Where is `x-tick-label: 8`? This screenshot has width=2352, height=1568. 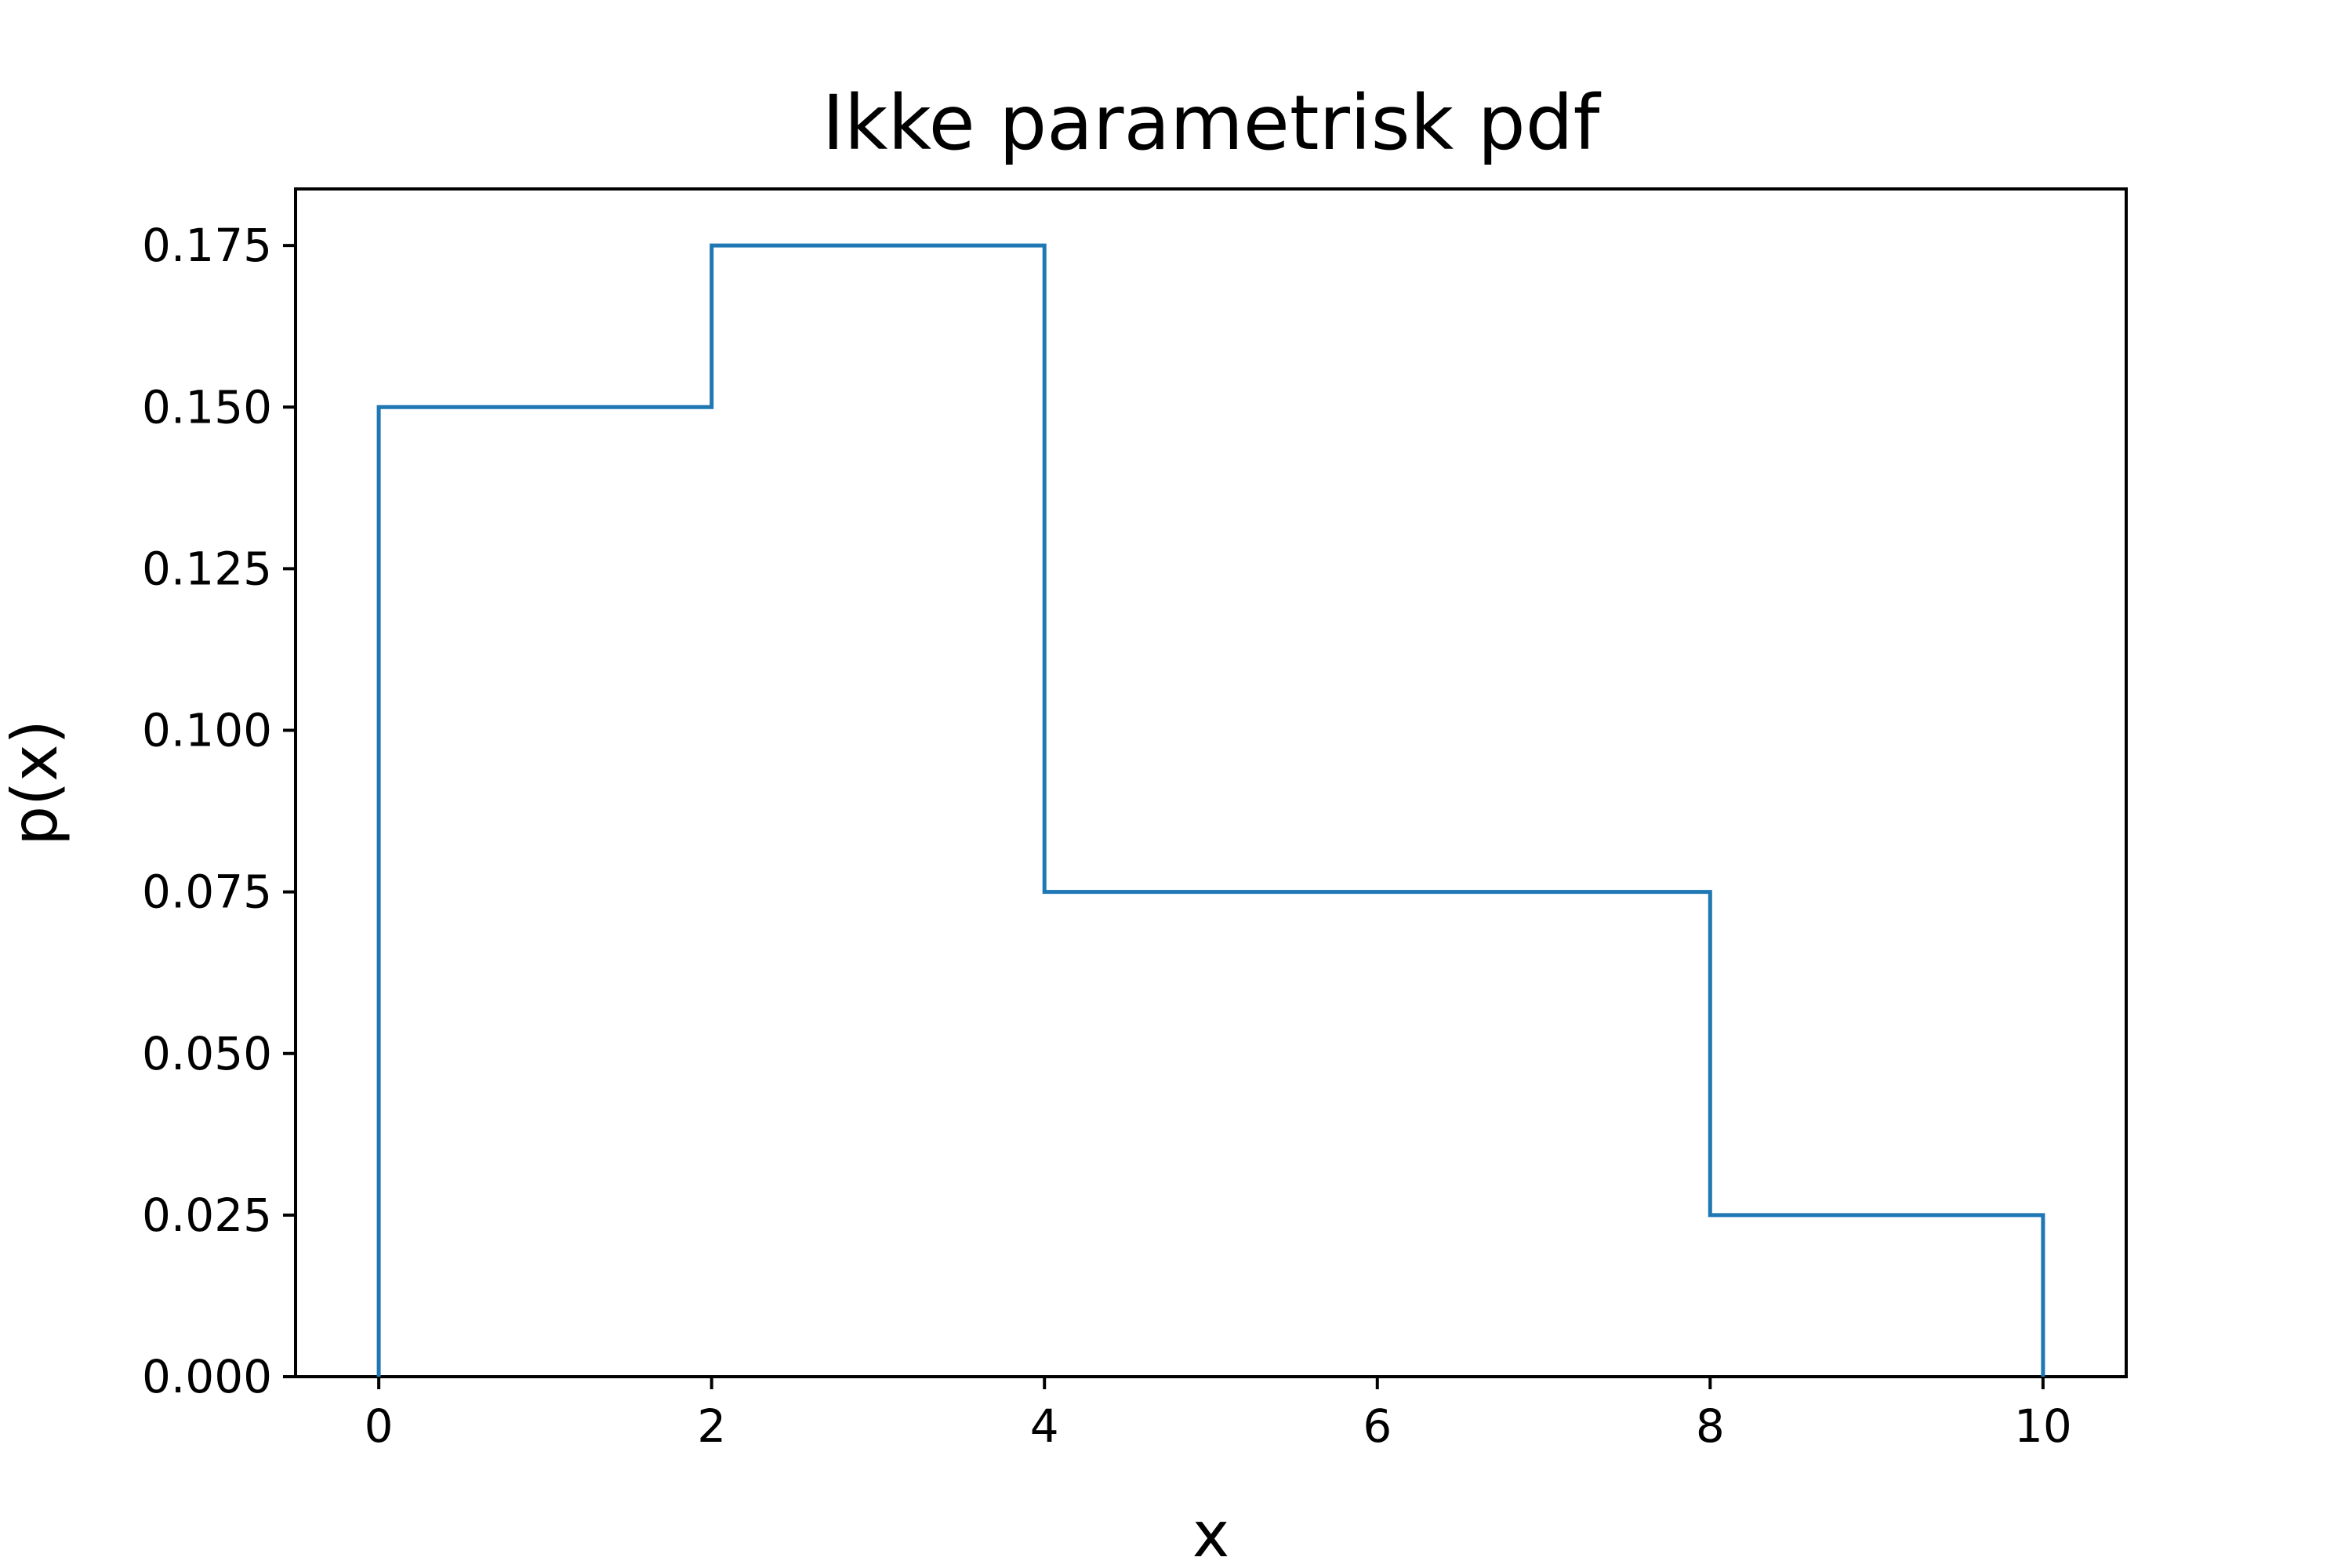 x-tick-label: 8 is located at coordinates (1711, 1426).